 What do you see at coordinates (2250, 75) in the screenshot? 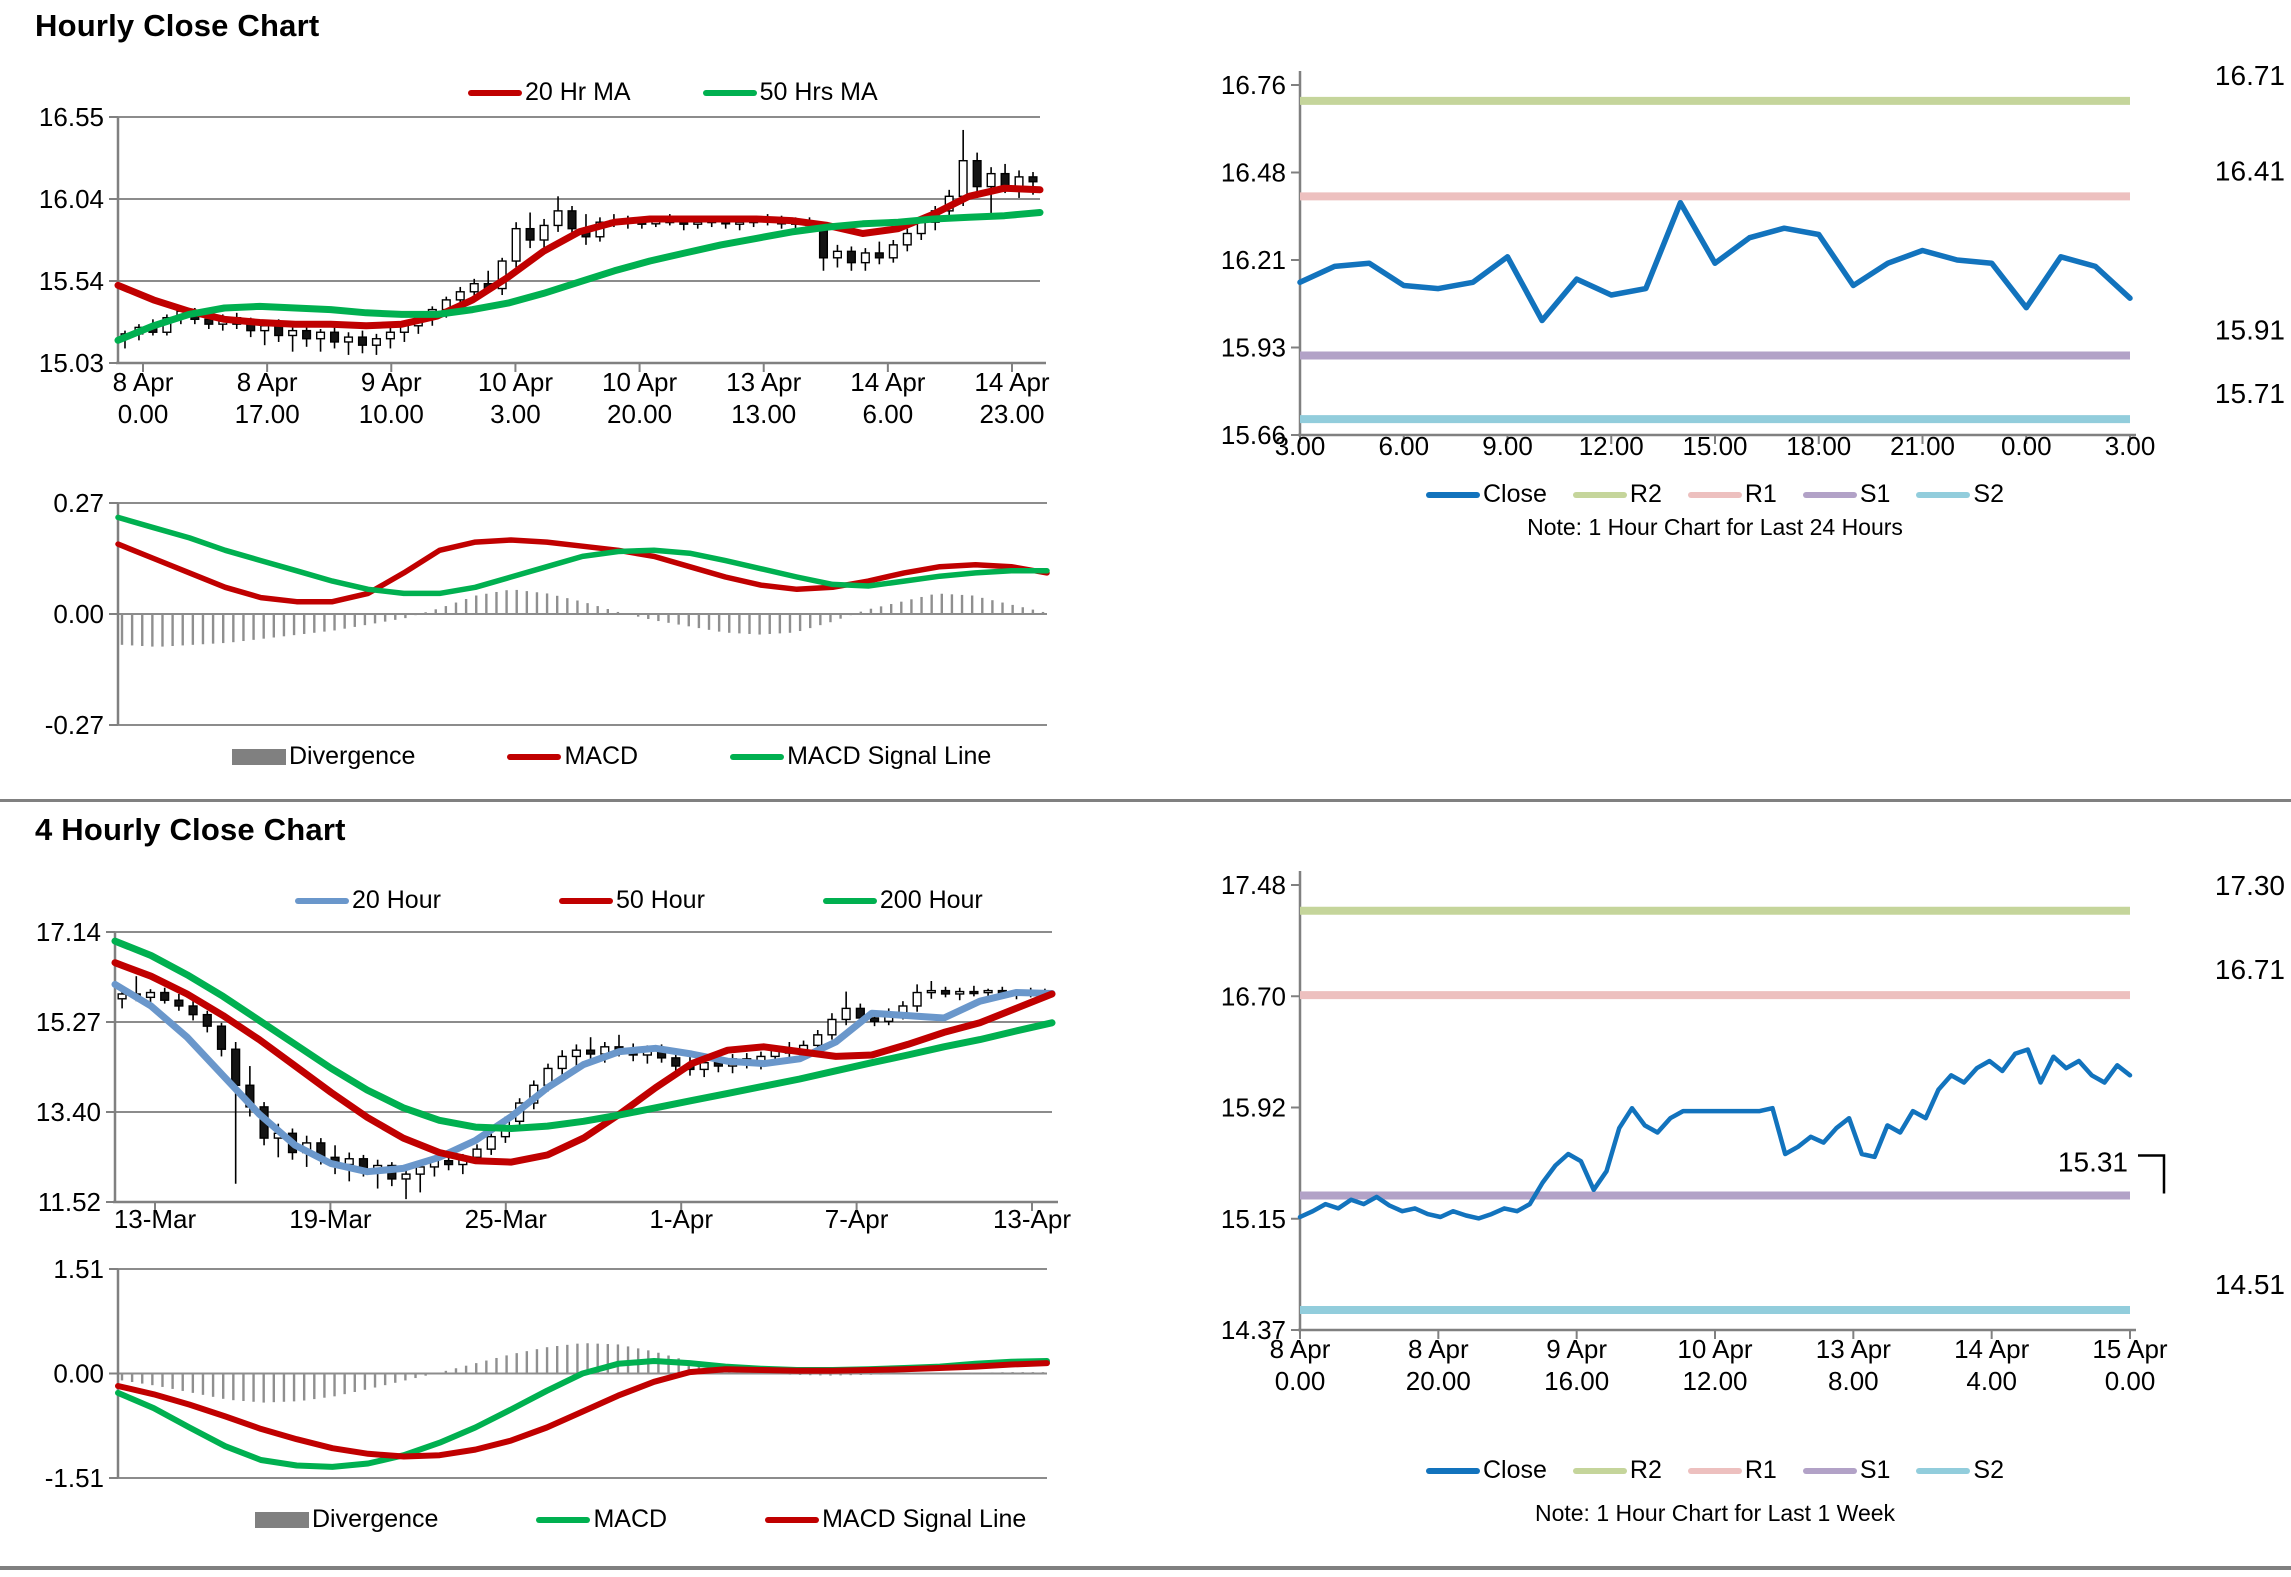
I see `level-label-r2: 16.71` at bounding box center [2250, 75].